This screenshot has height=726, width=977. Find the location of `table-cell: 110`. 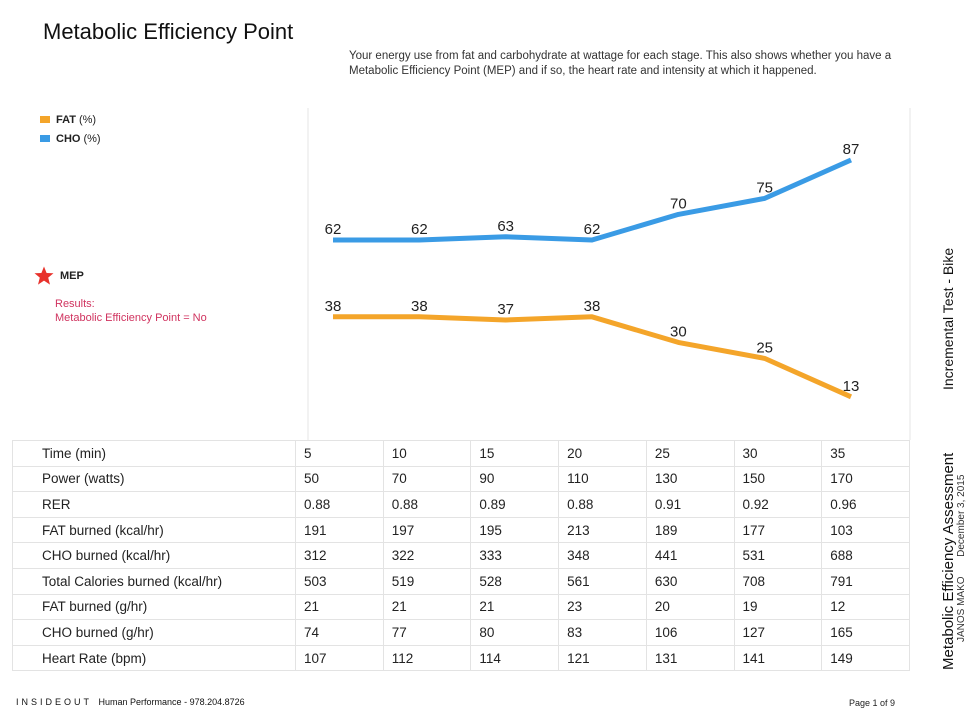

table-cell: 110 is located at coordinates (602, 479).